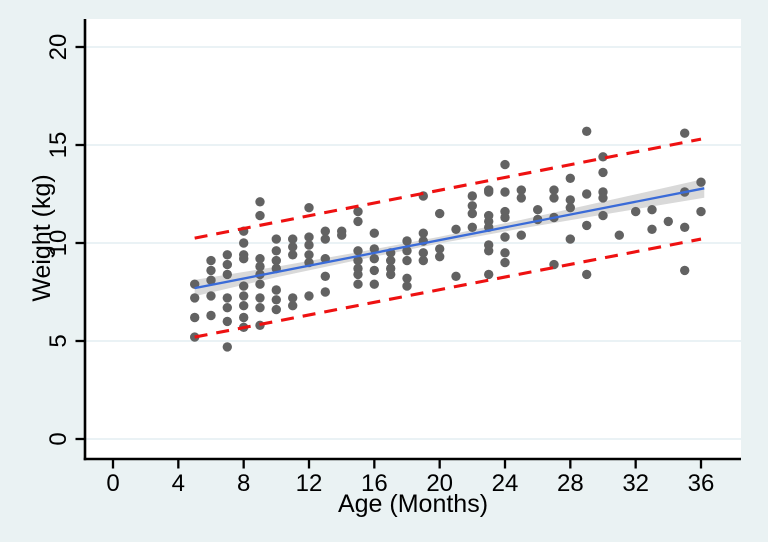 This screenshot has width=768, height=542. Describe the element at coordinates (58, 243) in the screenshot. I see `y-tick-label: 10` at that location.